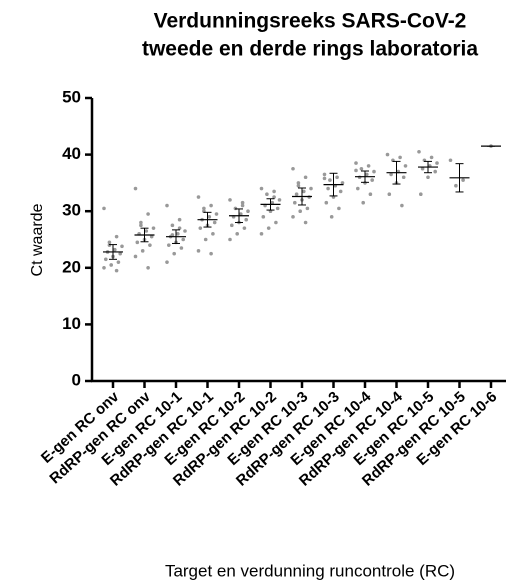 The width and height of the screenshot is (528, 587). Describe the element at coordinates (310, 49) in the screenshot. I see `chart-title: tweede en derde rings laboratoria` at that location.